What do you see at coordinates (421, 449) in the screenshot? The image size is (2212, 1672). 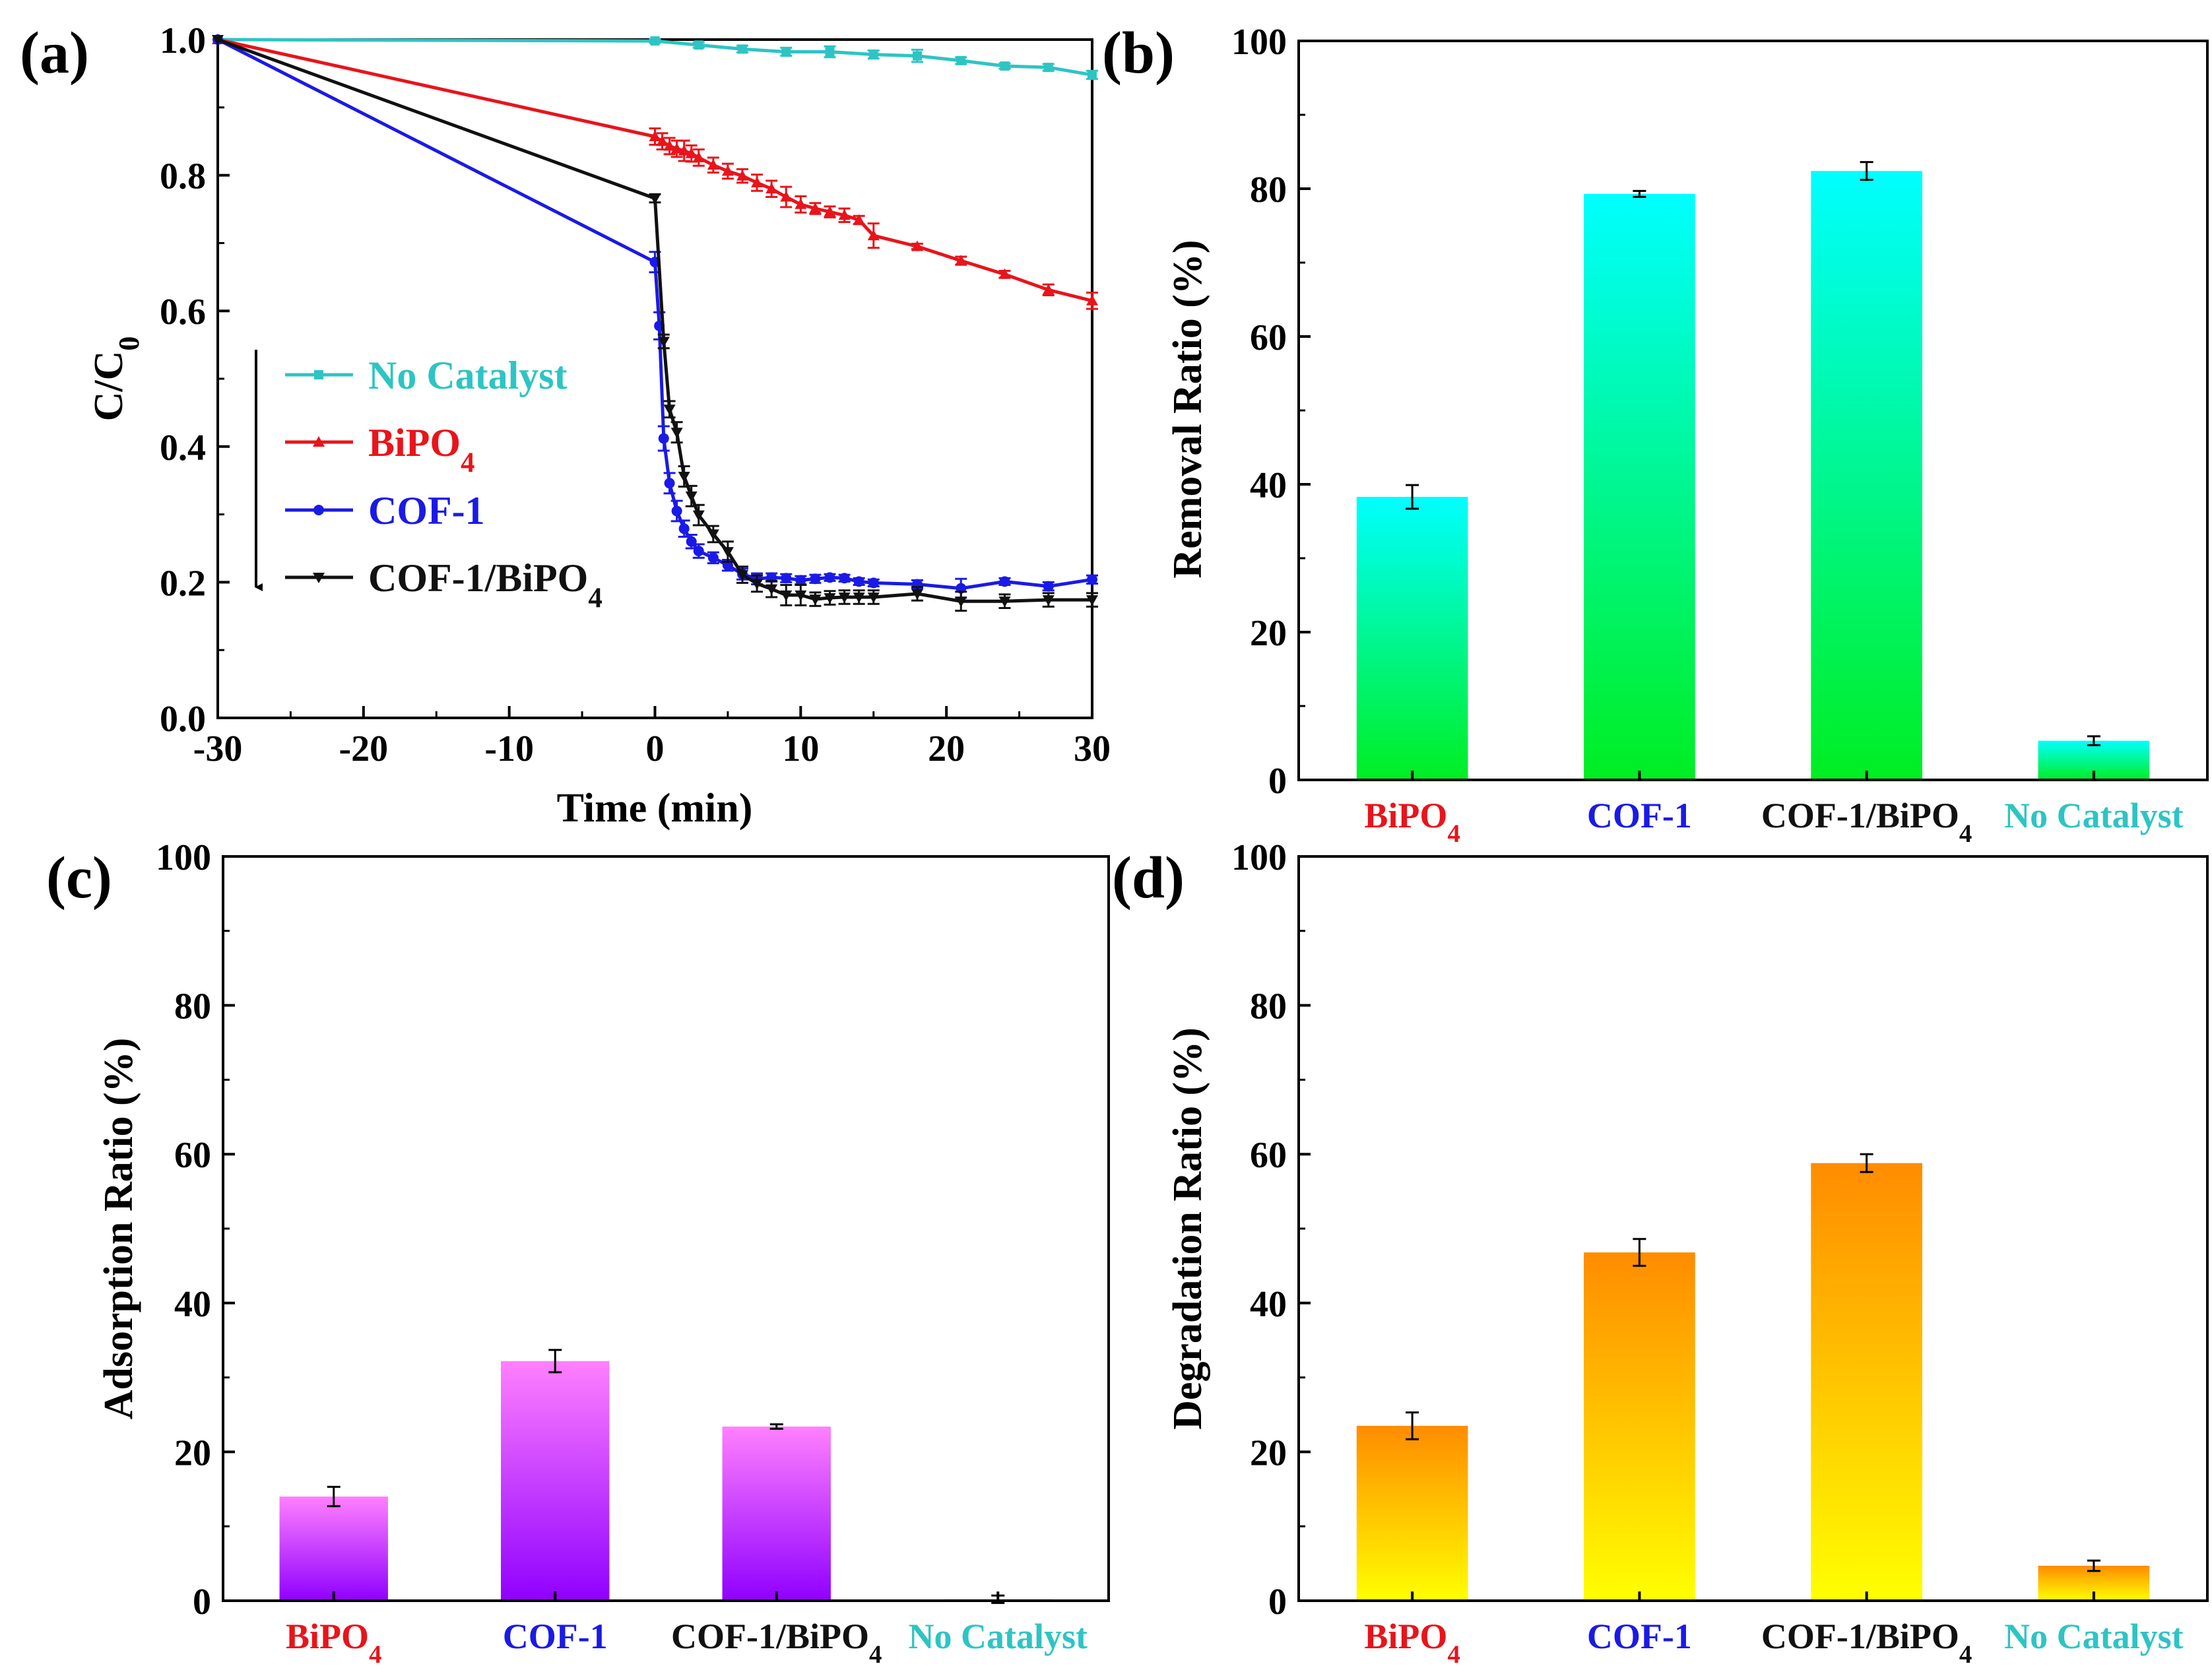 I see `legend-label: BiPO4` at bounding box center [421, 449].